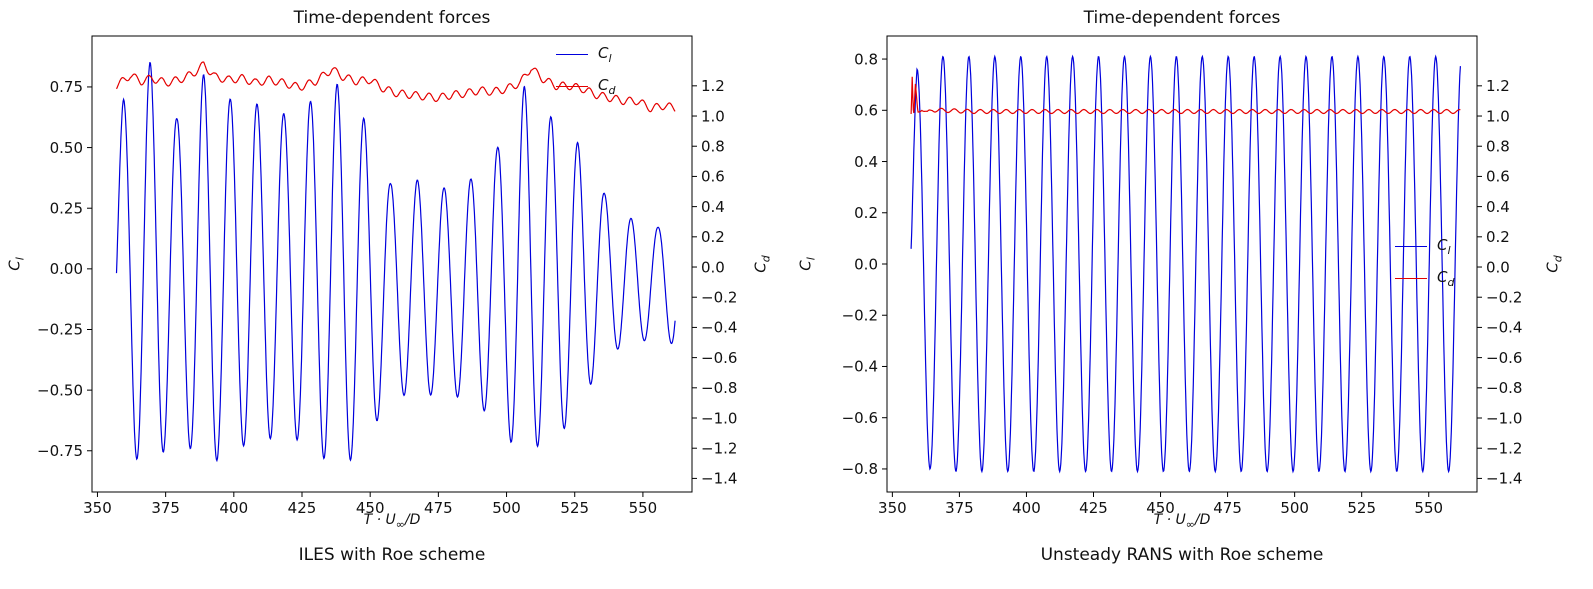 This screenshot has height=589, width=1593. What do you see at coordinates (233, 508) in the screenshot?
I see `x-tick-label: 400` at bounding box center [233, 508].